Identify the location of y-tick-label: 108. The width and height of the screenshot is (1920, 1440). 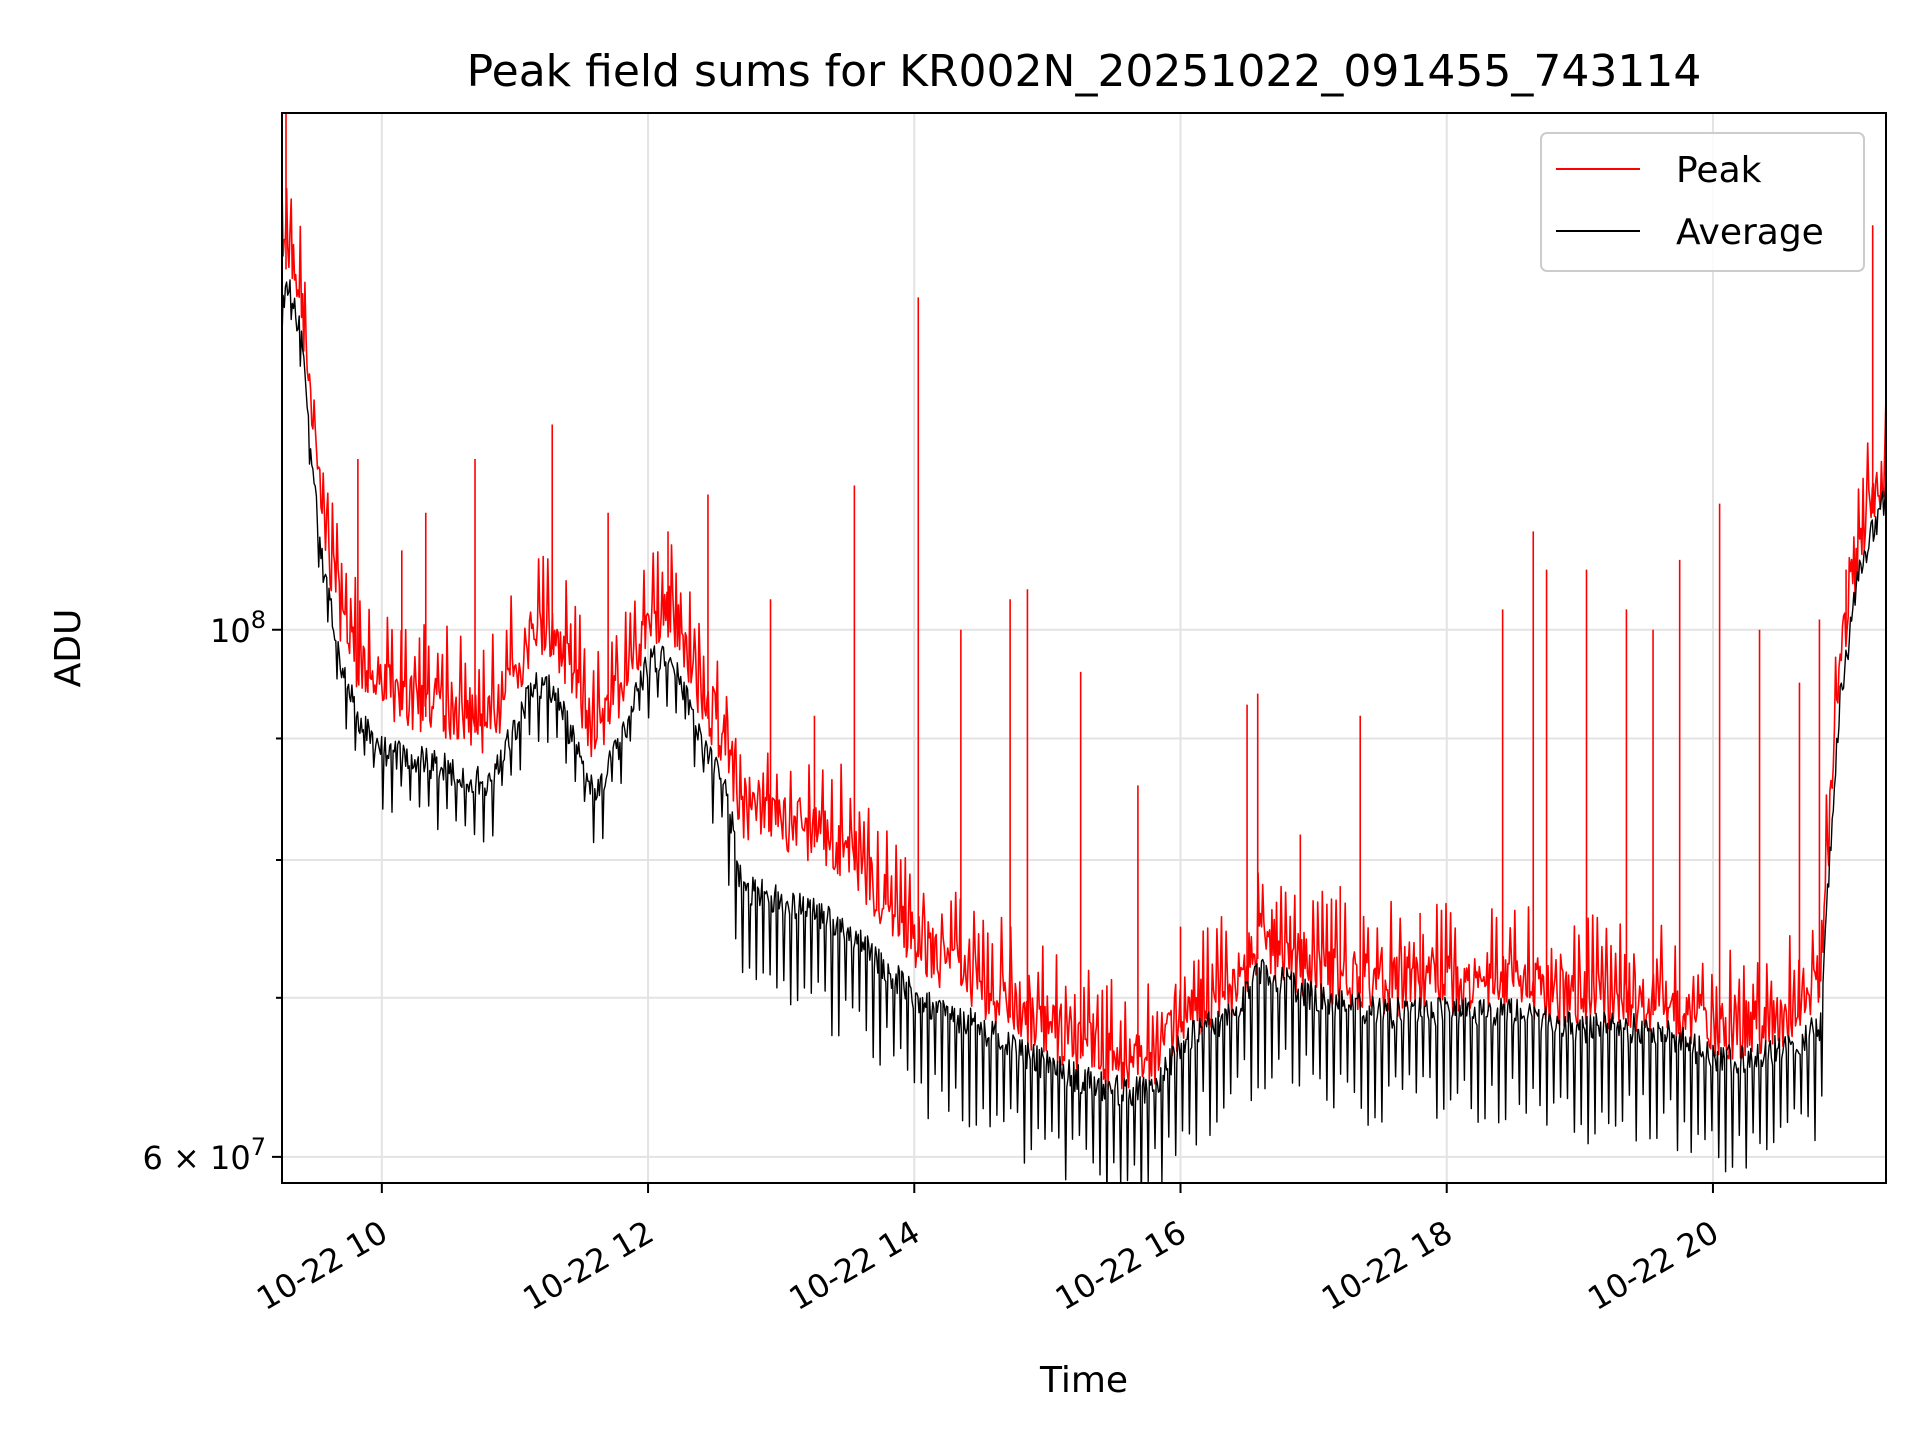
(238, 628).